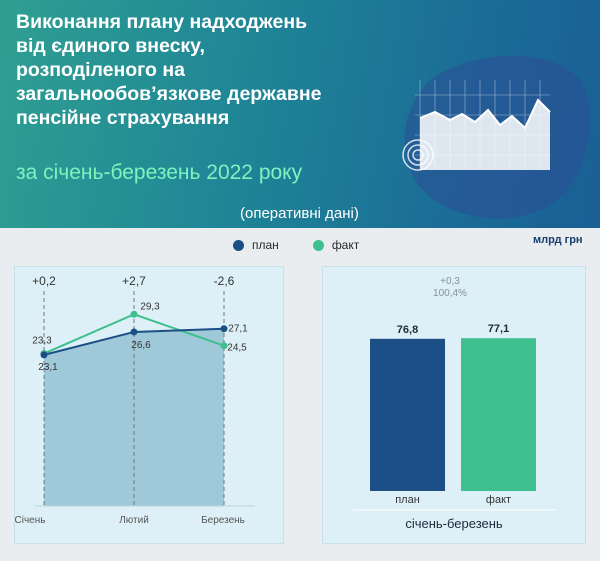  What do you see at coordinates (237, 348) in the screenshot?
I see `fact-value-label-3: 24,5` at bounding box center [237, 348].